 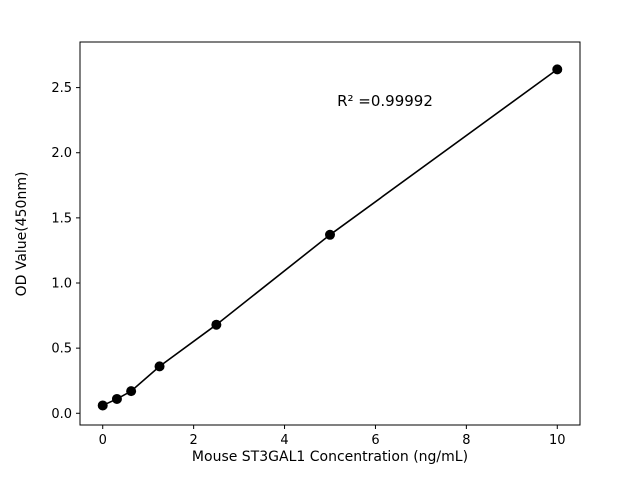 I want to click on x-tick-label: 4, so click(x=284, y=440).